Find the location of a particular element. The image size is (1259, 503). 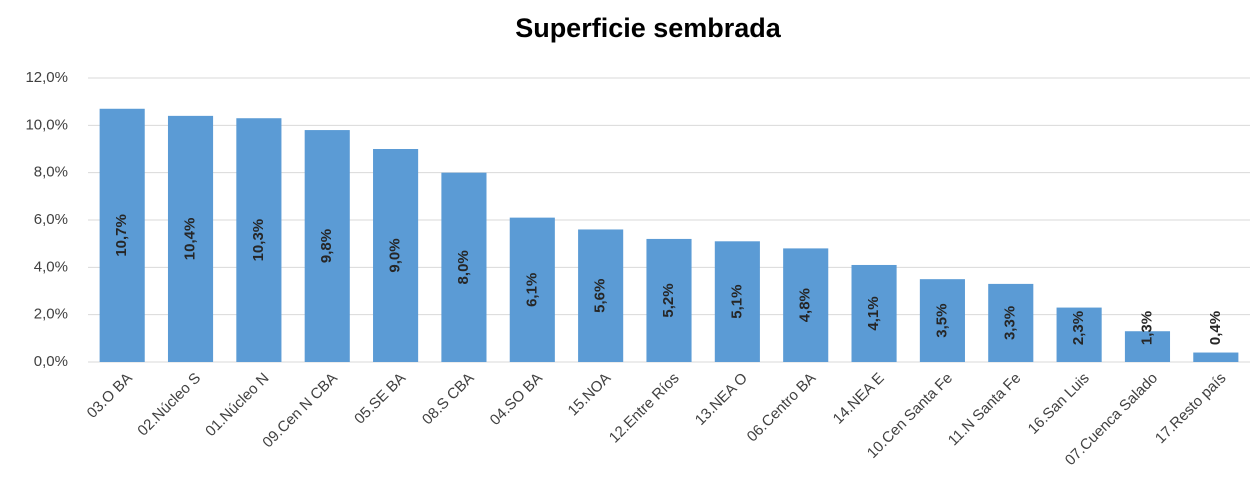

x-tick-label: 08.S CBA is located at coordinates (448, 399).